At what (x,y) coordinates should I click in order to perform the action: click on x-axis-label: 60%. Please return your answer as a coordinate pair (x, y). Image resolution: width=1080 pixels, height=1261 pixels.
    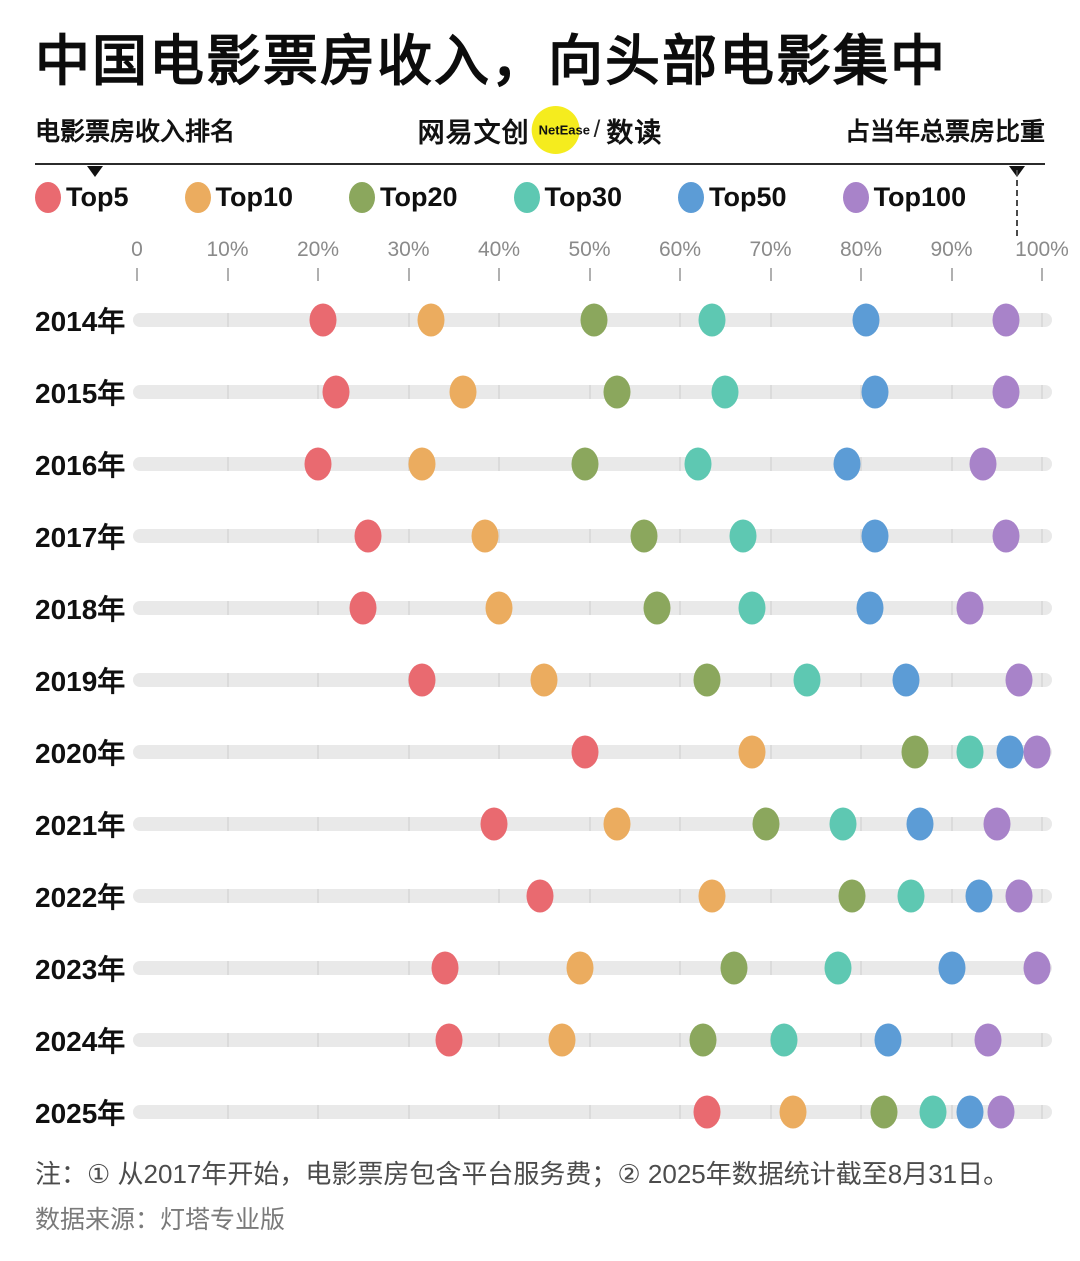
    Looking at the image, I should click on (680, 249).